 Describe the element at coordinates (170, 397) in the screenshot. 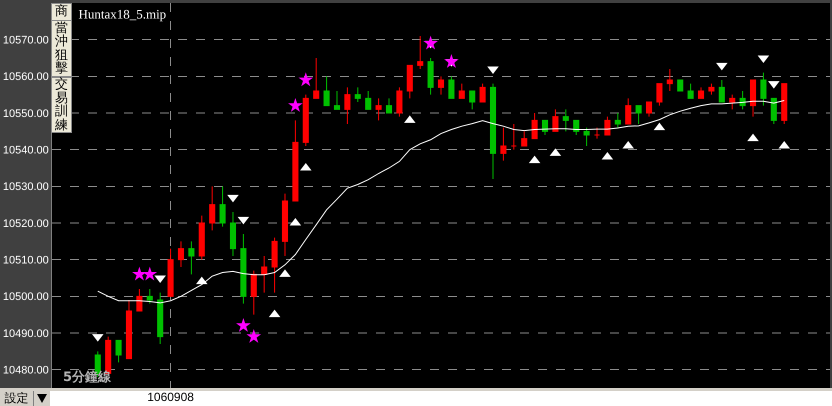

I see `x-tick-label: 1060908` at that location.